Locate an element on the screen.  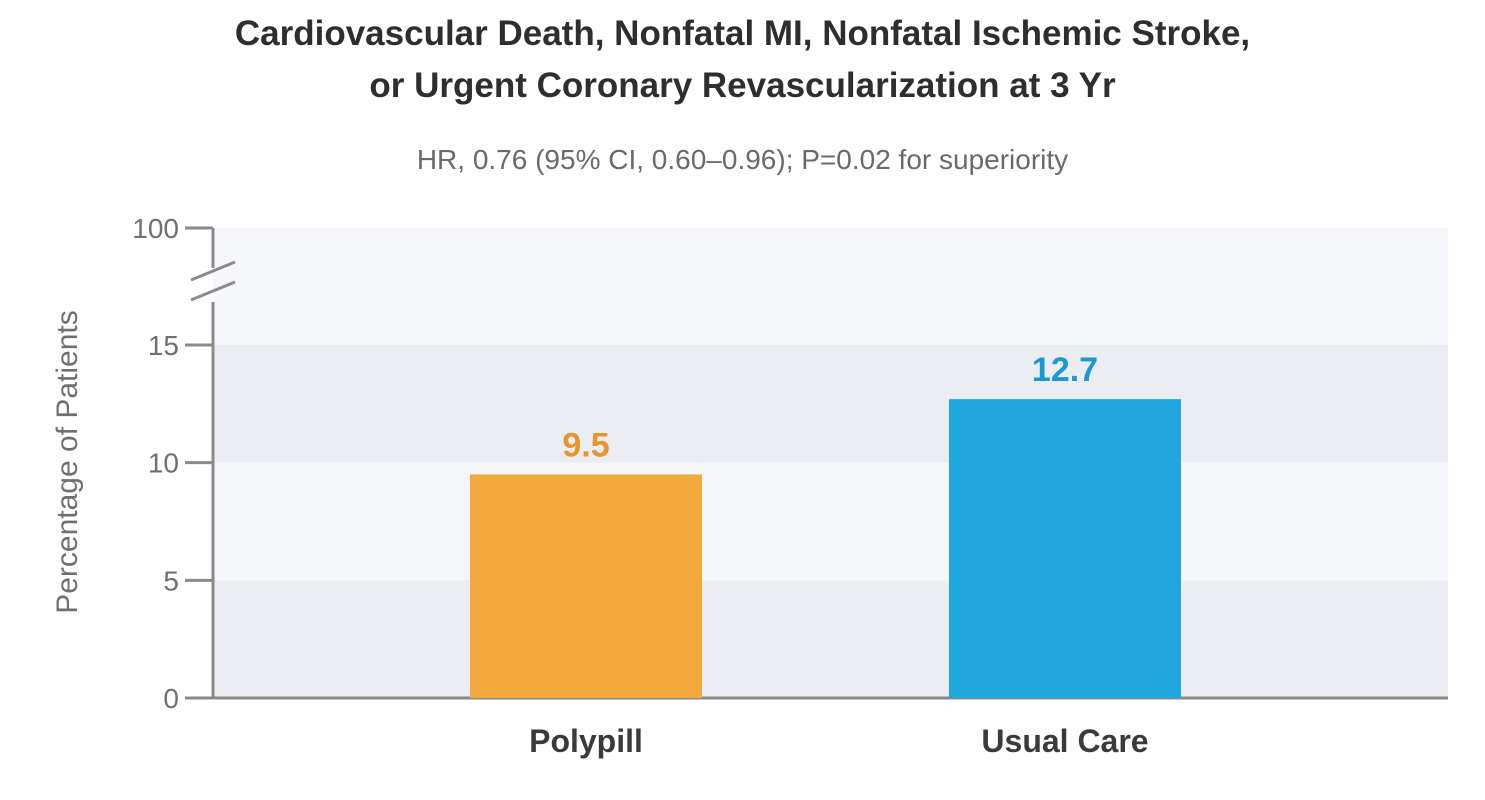
axis-break-mark-upper is located at coordinates (213, 271).